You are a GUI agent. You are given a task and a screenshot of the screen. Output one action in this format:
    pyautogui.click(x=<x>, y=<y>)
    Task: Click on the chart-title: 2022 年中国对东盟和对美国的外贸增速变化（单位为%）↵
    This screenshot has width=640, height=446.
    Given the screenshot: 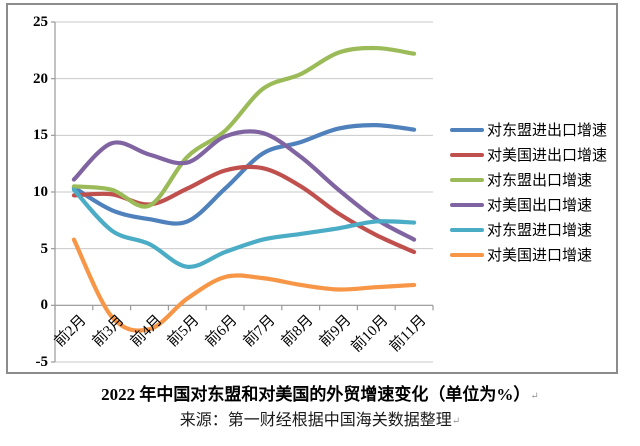 What is the action you would take?
    pyautogui.click(x=320, y=395)
    